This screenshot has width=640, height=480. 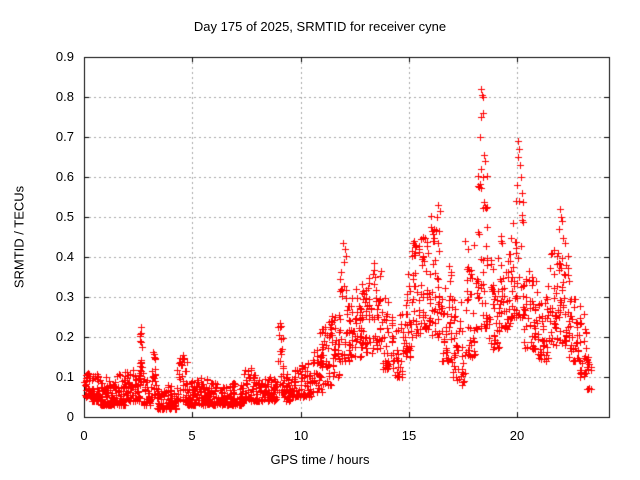 I want to click on y-tick-label: 0.5, so click(x=64, y=216).